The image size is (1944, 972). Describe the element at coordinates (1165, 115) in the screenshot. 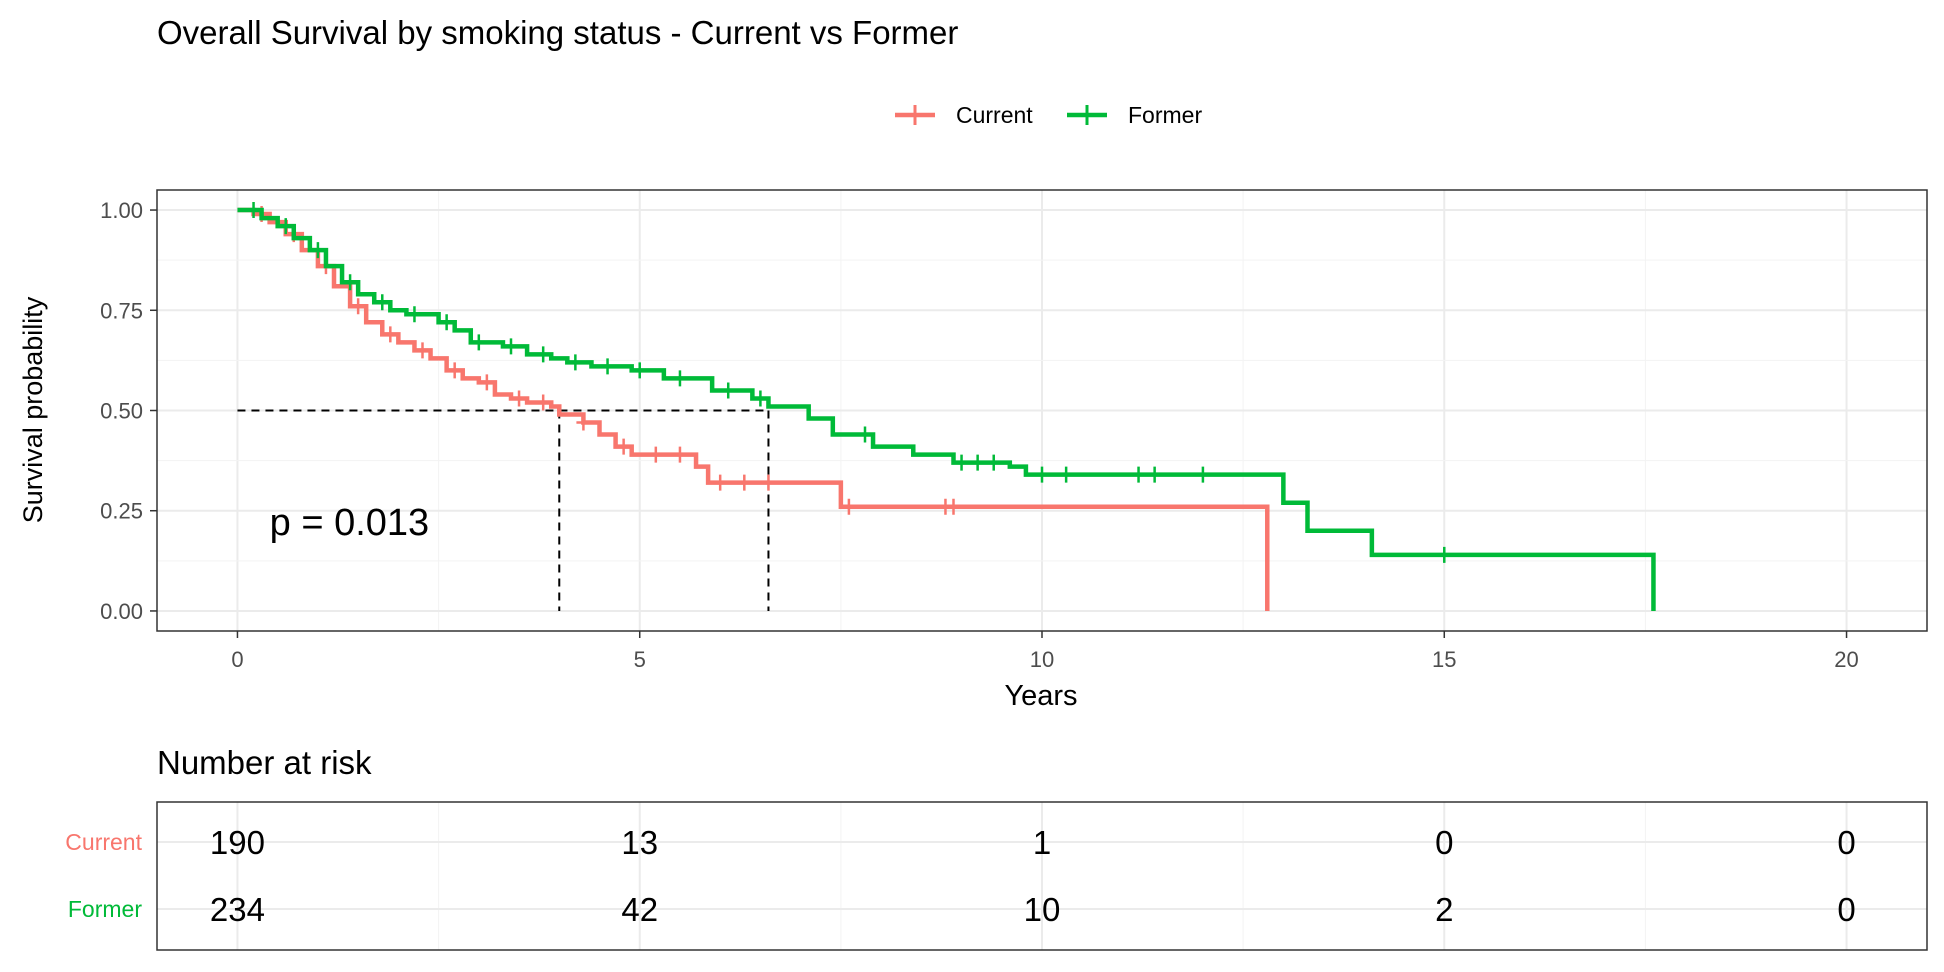

I see `legend-label: Former` at that location.